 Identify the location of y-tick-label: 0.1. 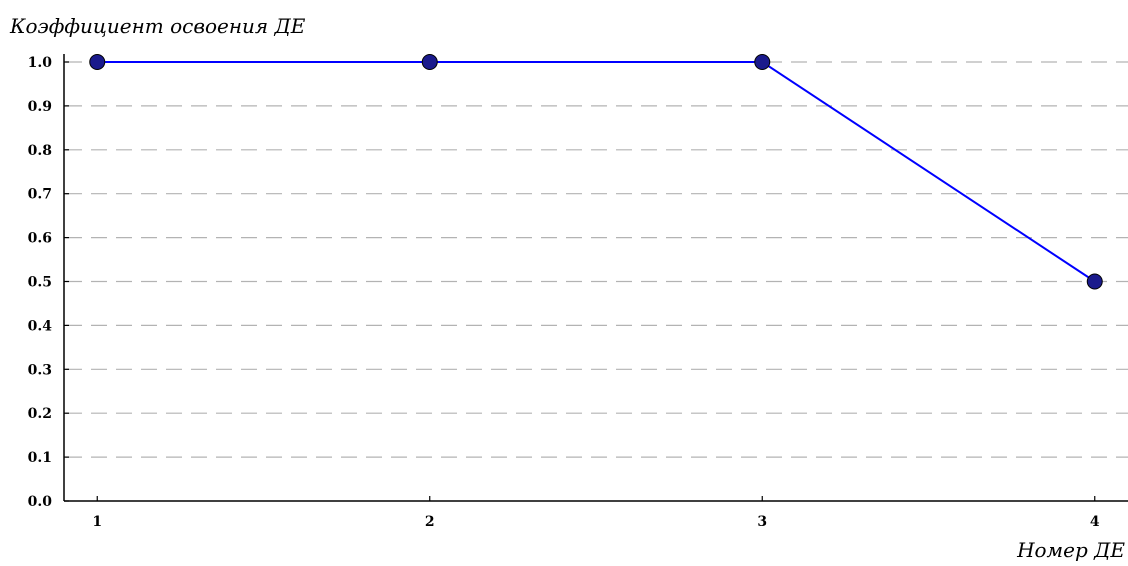
(40, 458).